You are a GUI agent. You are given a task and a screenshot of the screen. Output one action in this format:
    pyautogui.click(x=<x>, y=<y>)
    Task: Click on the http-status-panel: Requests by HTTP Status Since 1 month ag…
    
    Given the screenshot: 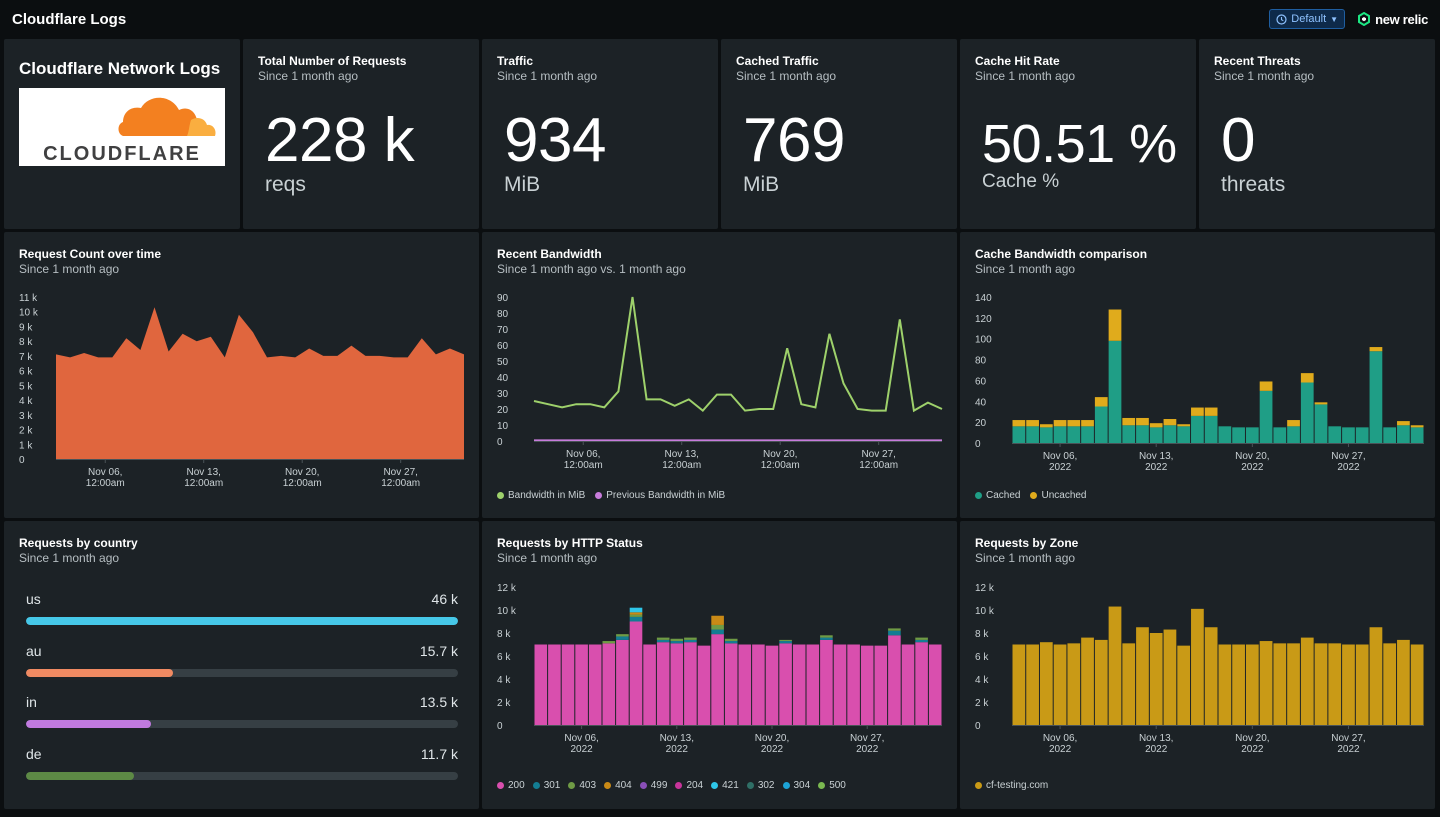 What is the action you would take?
    pyautogui.click(x=719, y=665)
    